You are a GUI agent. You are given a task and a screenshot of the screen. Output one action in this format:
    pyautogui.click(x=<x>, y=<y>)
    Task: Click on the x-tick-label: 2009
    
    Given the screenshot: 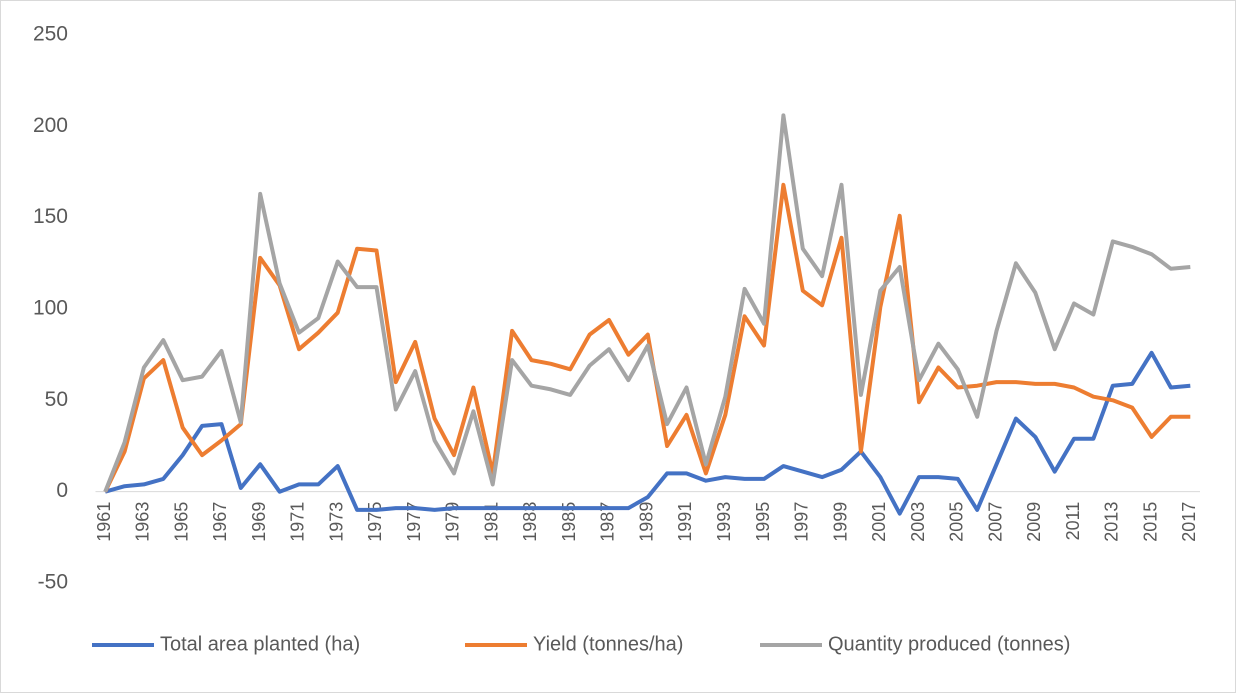 What is the action you would take?
    pyautogui.click(x=1034, y=522)
    